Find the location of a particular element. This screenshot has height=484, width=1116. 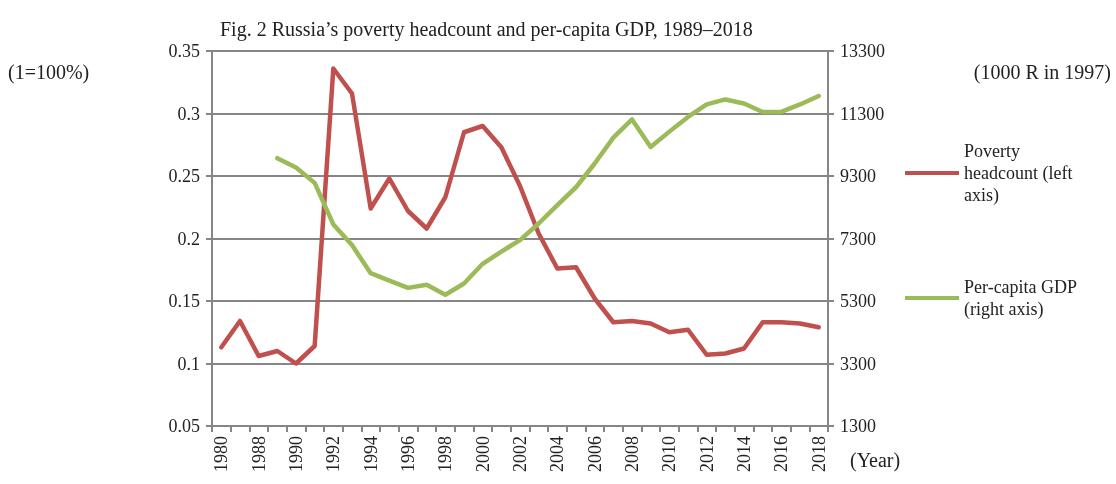

x-tick-label: 1992 is located at coordinates (333, 454).